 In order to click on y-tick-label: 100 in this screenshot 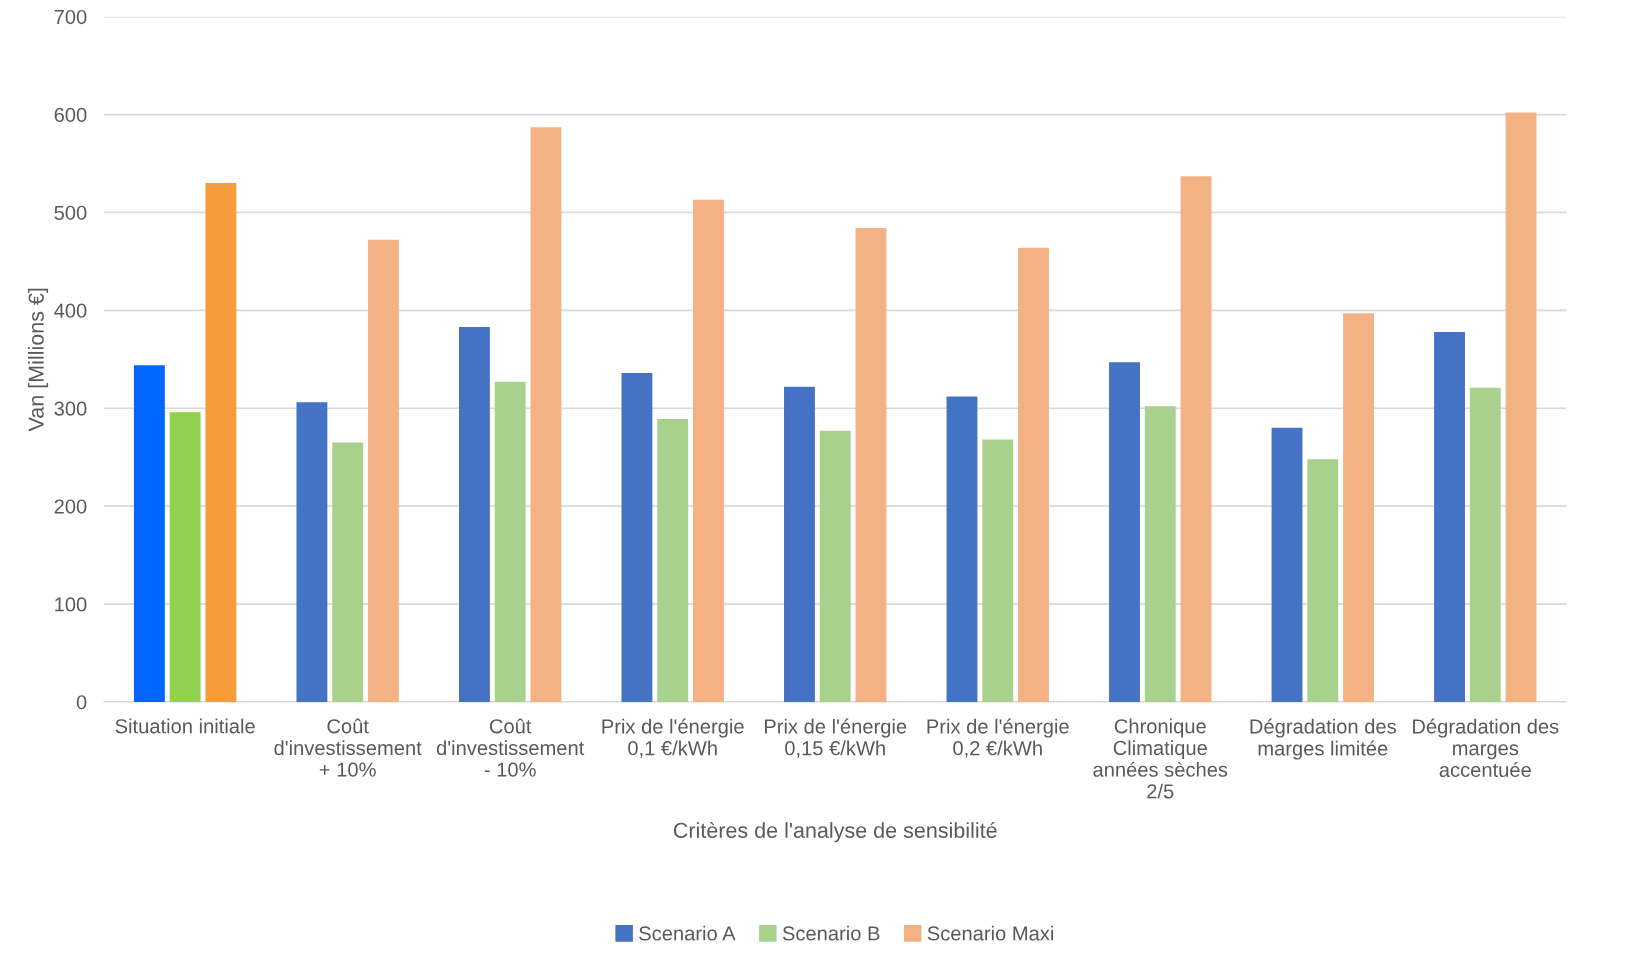, I will do `click(71, 604)`.